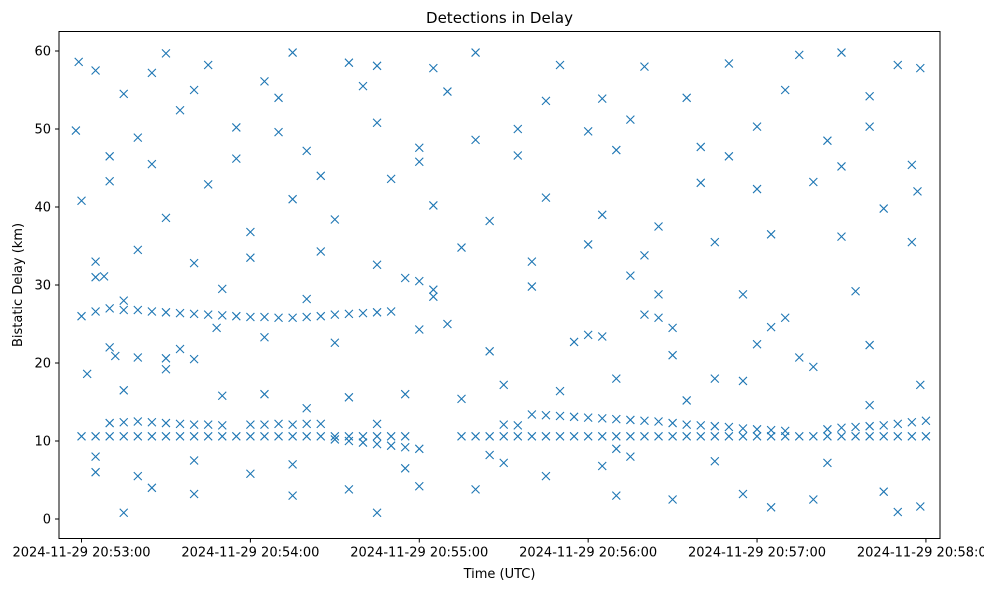 Image resolution: width=984 pixels, height=590 pixels. What do you see at coordinates (499, 18) in the screenshot?
I see `chart-title: Detections in Delay` at bounding box center [499, 18].